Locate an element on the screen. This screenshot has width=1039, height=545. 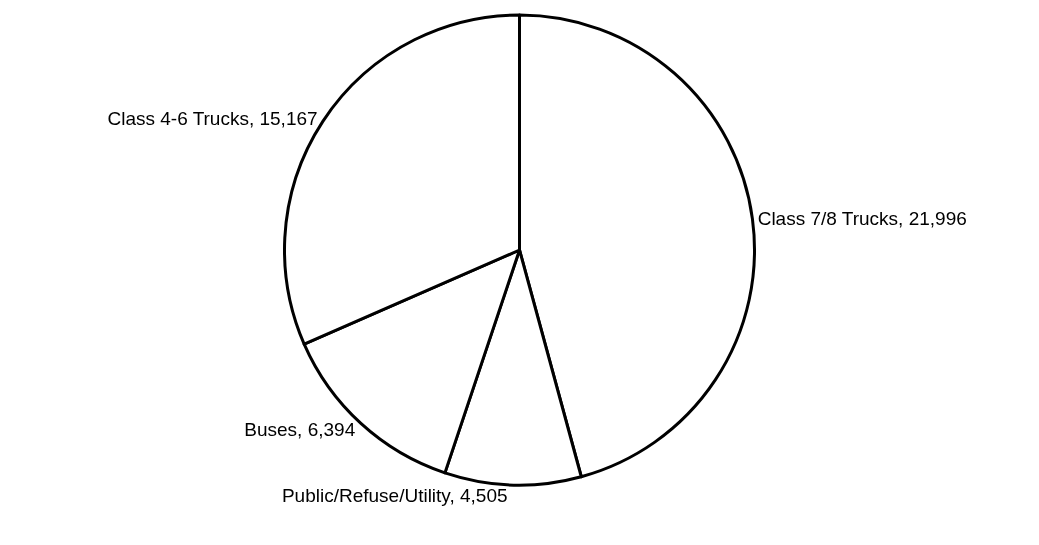
slice-label: Public/Refuse/Utility, 4,505 is located at coordinates (394, 495).